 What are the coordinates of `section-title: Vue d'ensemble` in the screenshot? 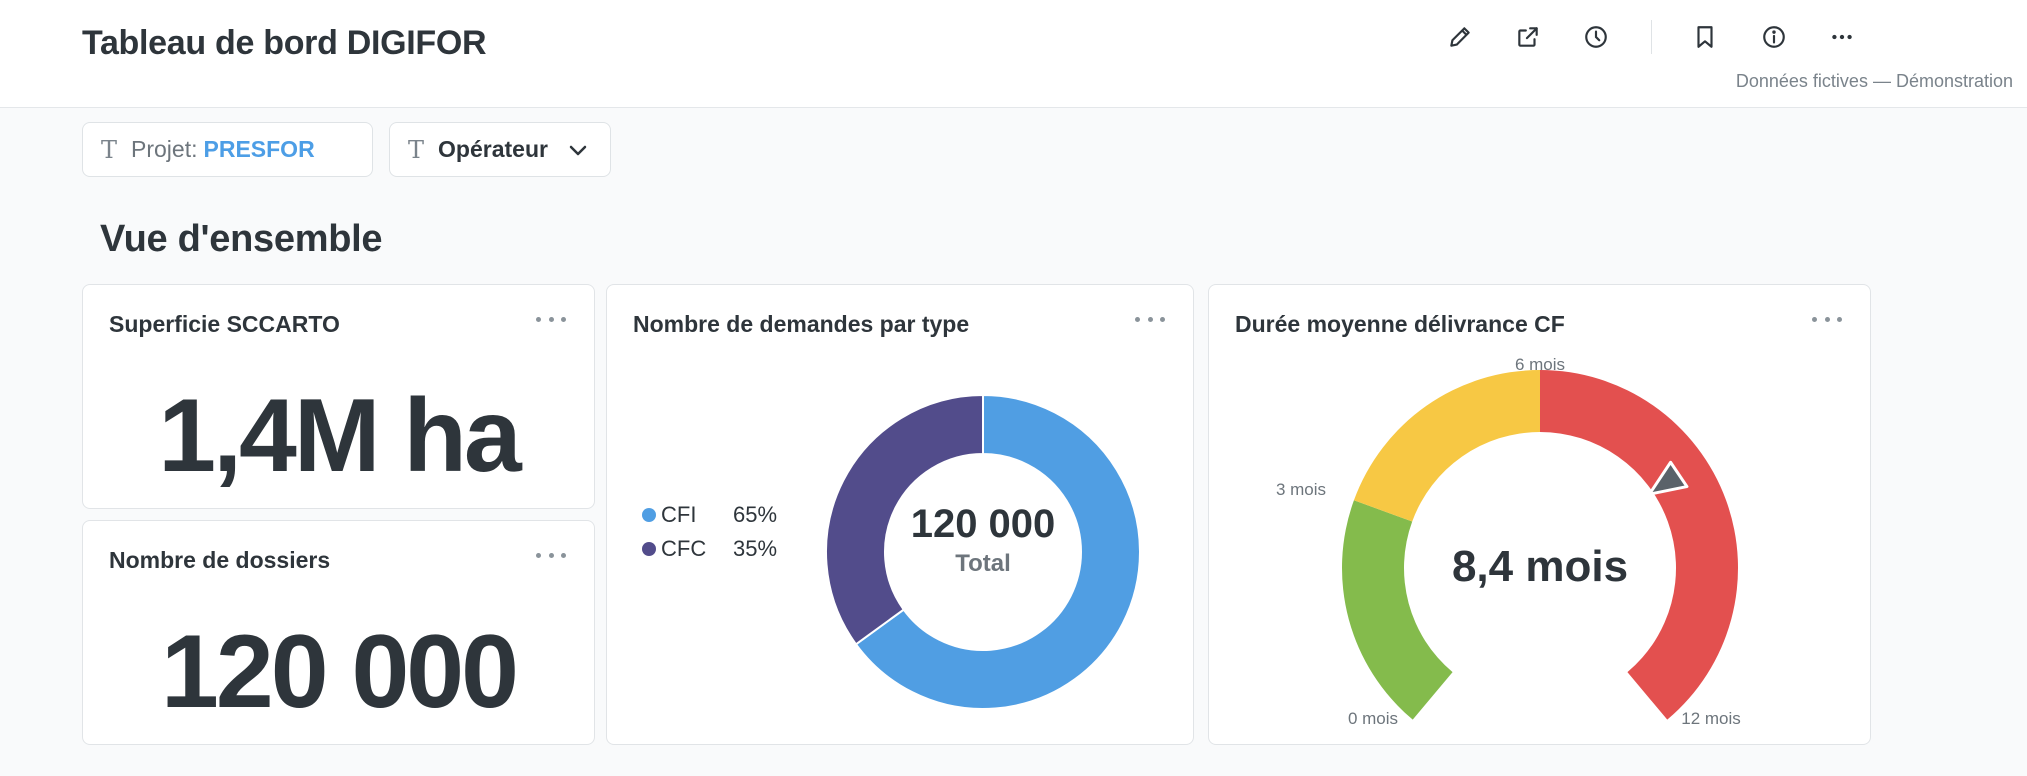 It's located at (241, 239).